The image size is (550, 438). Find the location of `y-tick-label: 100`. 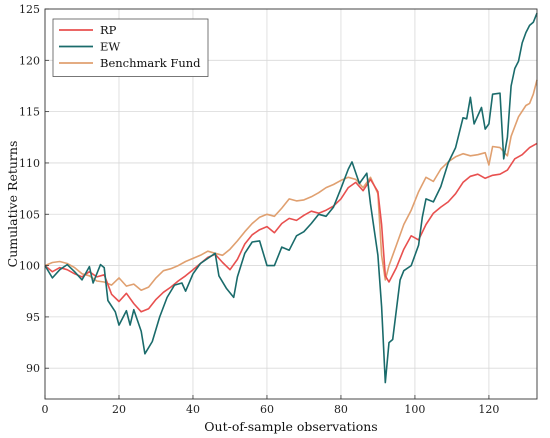

y-tick-label: 100 is located at coordinates (29, 266).